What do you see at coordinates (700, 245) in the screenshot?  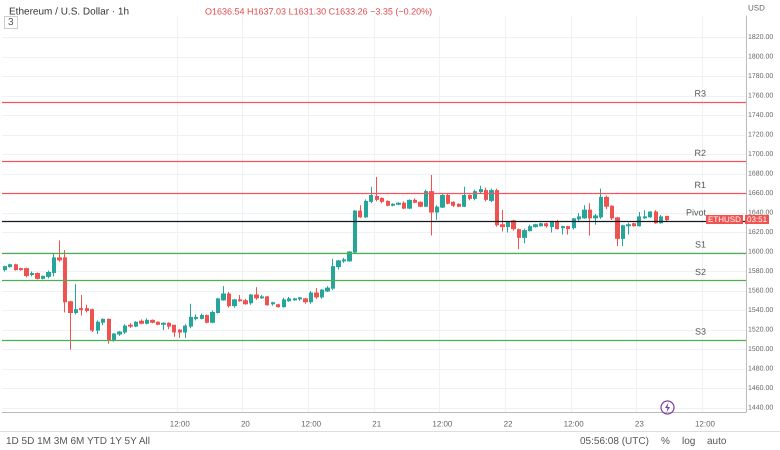 I see `ref-line-label: S1` at bounding box center [700, 245].